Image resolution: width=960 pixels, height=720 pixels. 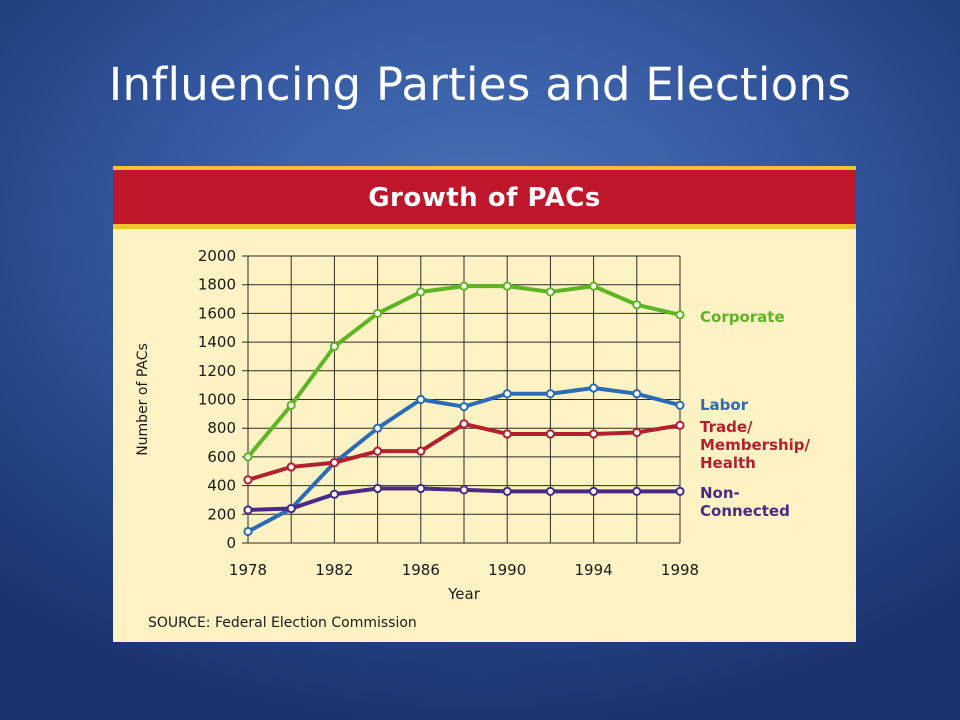 I want to click on chart-title: Growth of PACs, so click(x=484, y=198).